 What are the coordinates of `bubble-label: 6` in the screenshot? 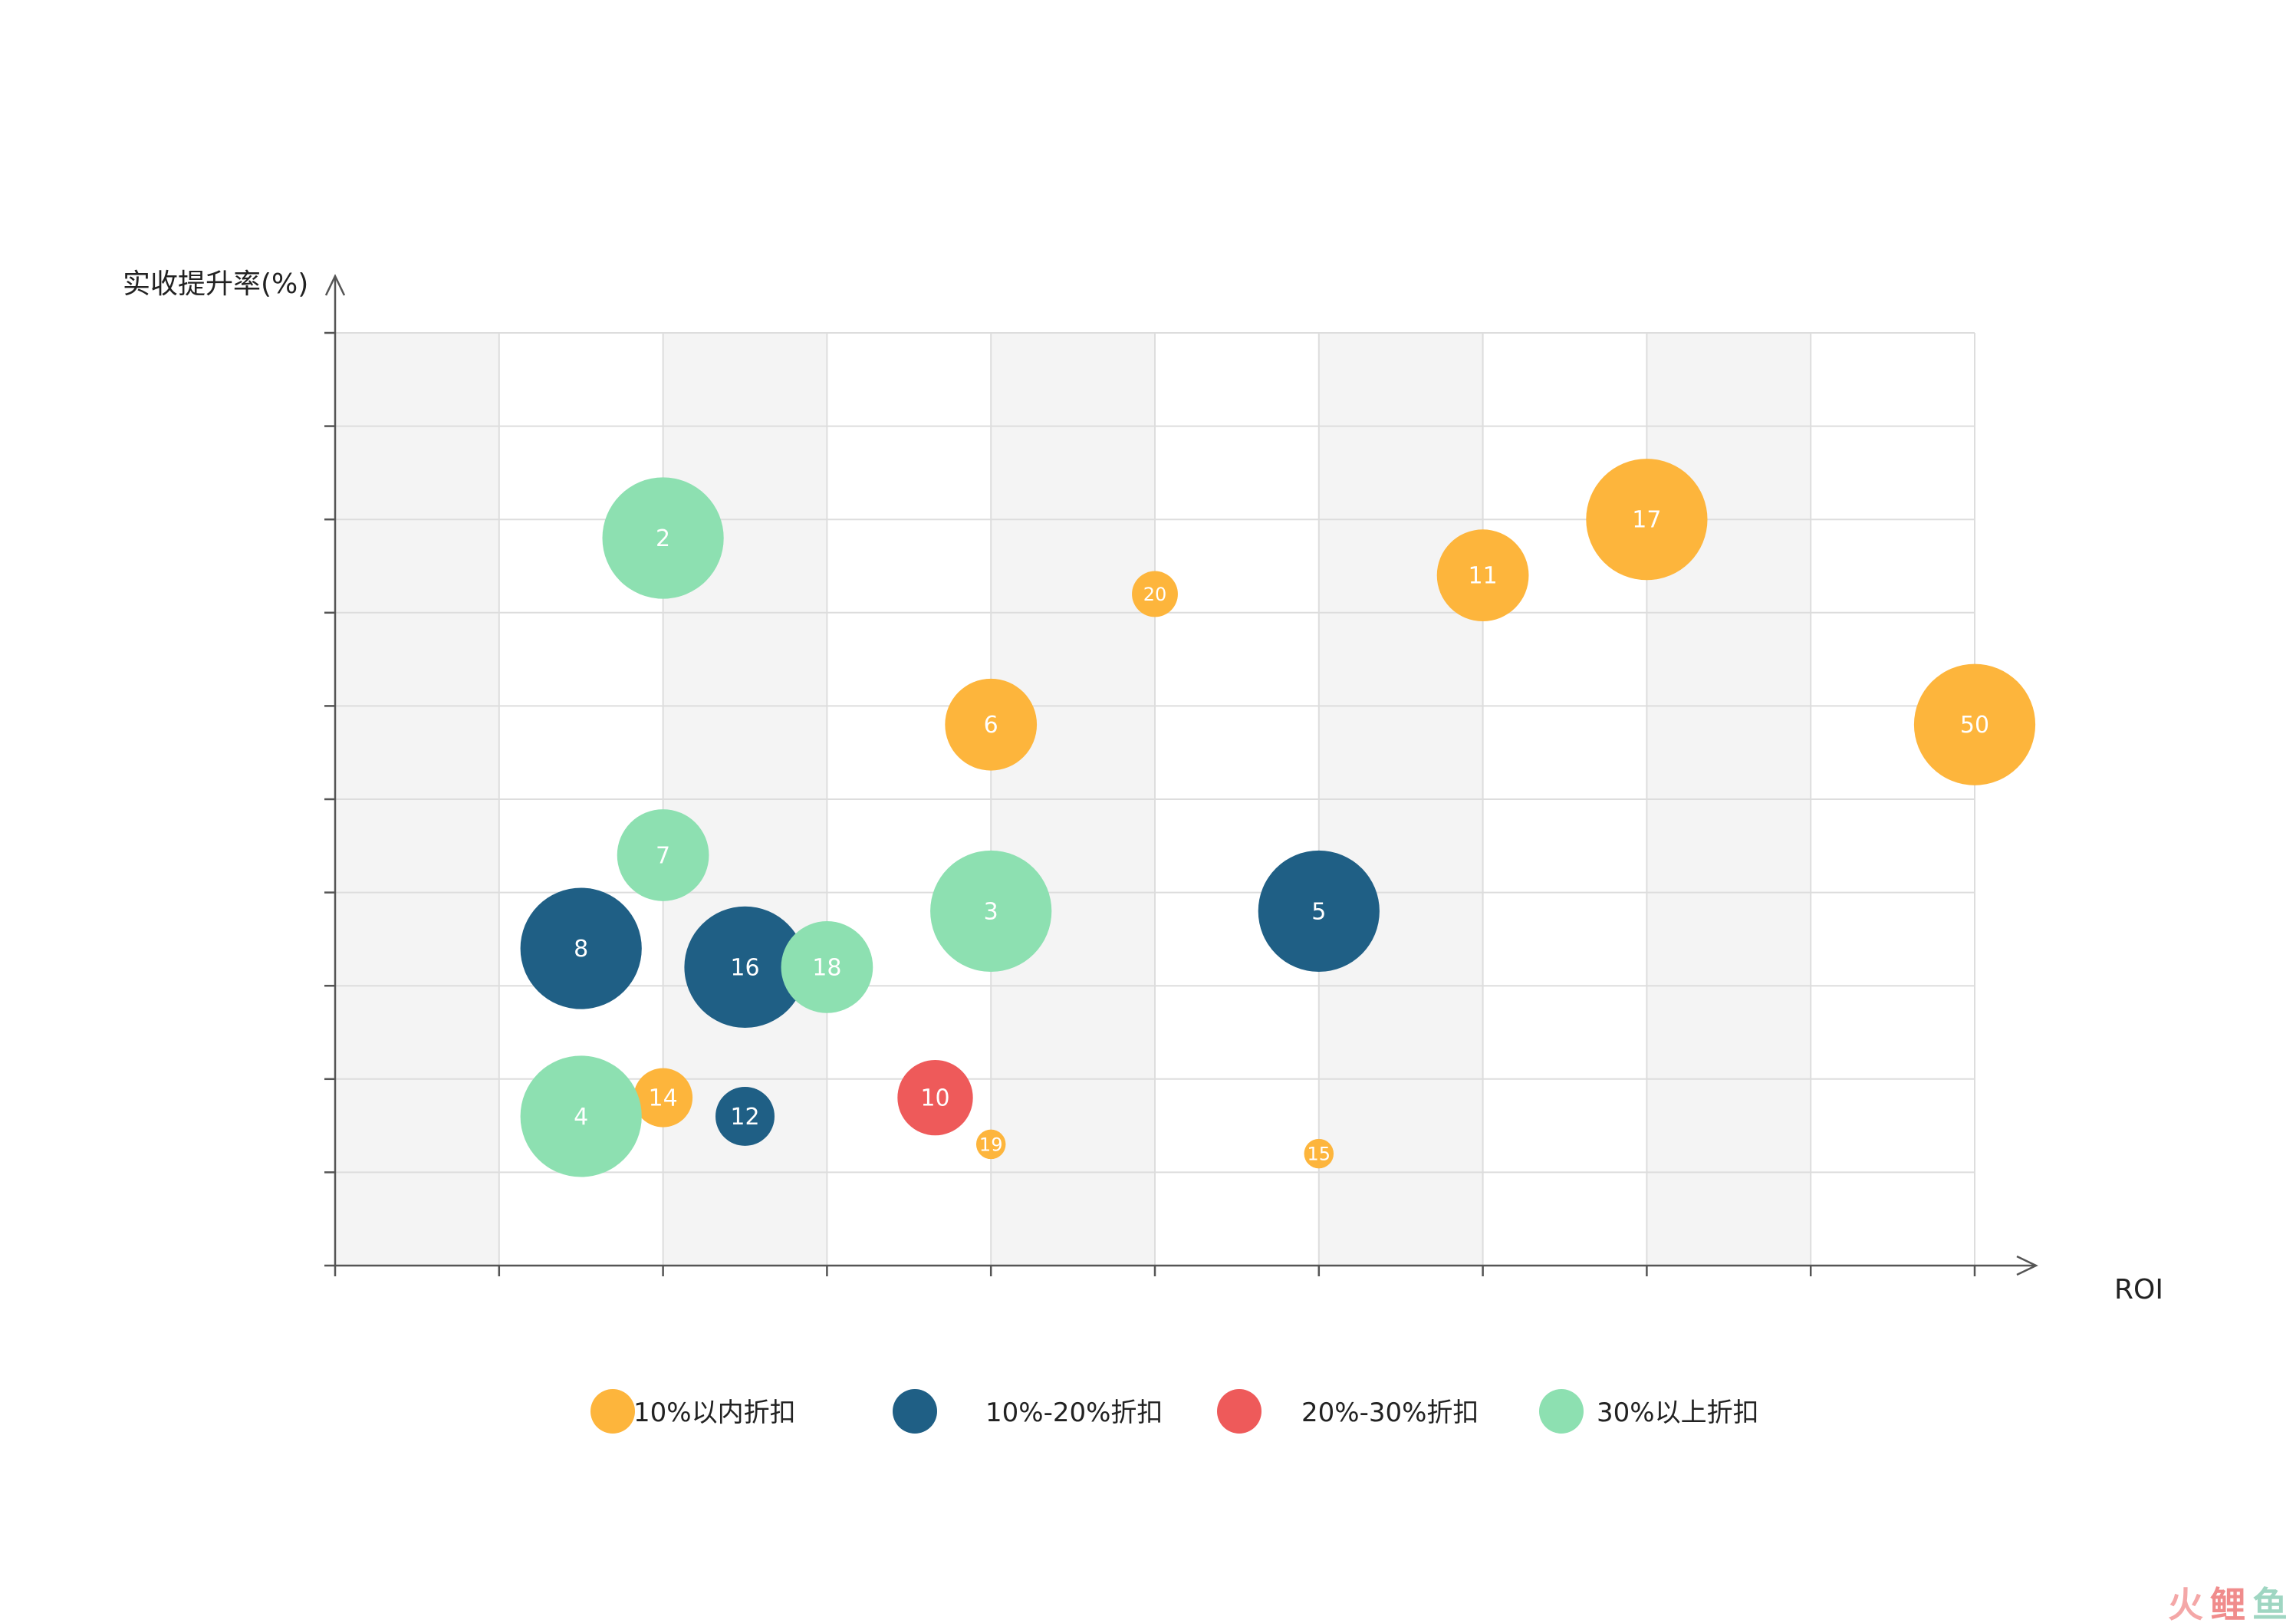 It's located at (991, 725).